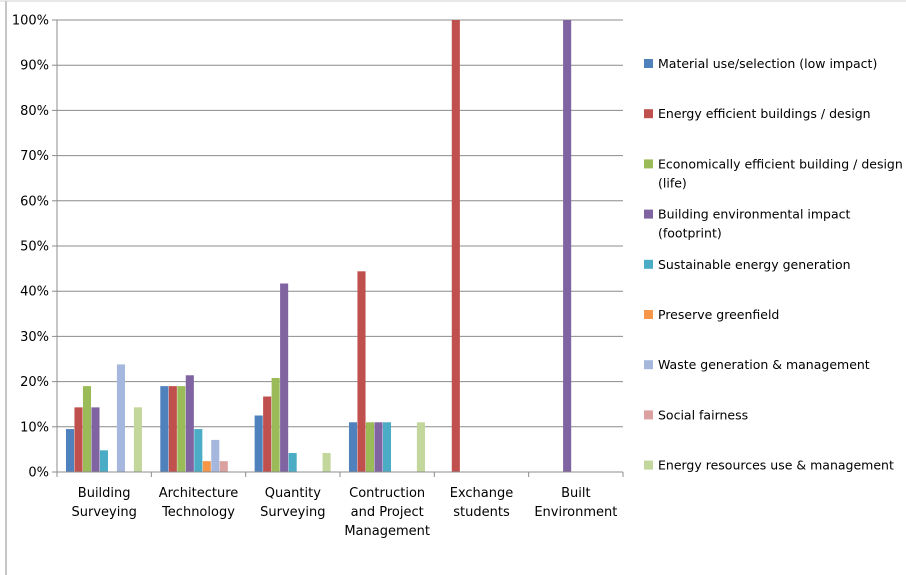  I want to click on y-tick-label: 40%, so click(34, 292).